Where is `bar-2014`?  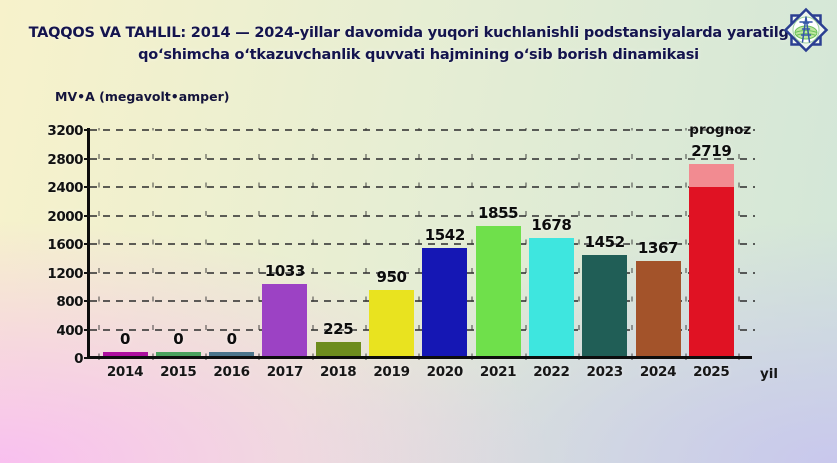
bar-2014 is located at coordinates (125, 355).